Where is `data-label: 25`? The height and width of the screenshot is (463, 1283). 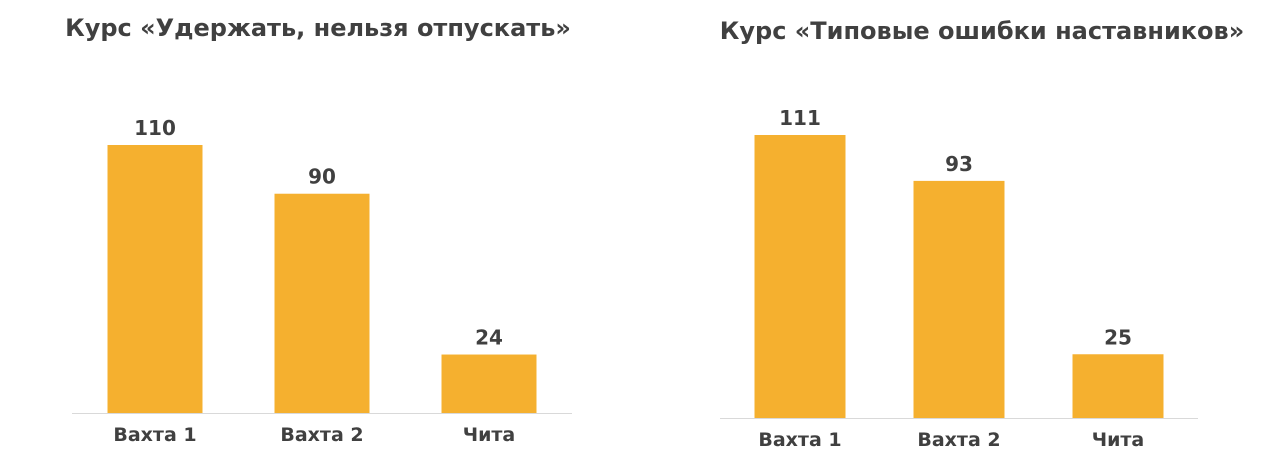 data-label: 25 is located at coordinates (1118, 337).